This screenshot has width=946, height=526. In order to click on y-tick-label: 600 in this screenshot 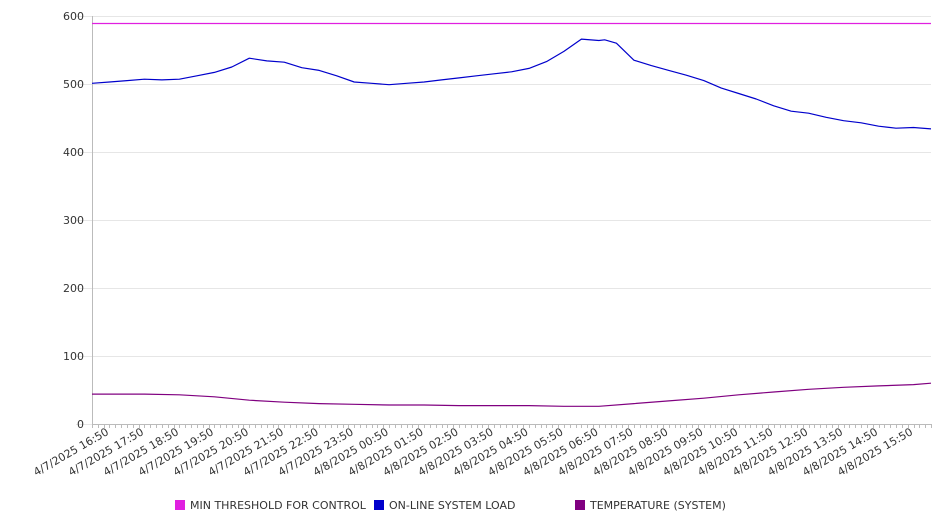, I will do `click(73, 16)`.